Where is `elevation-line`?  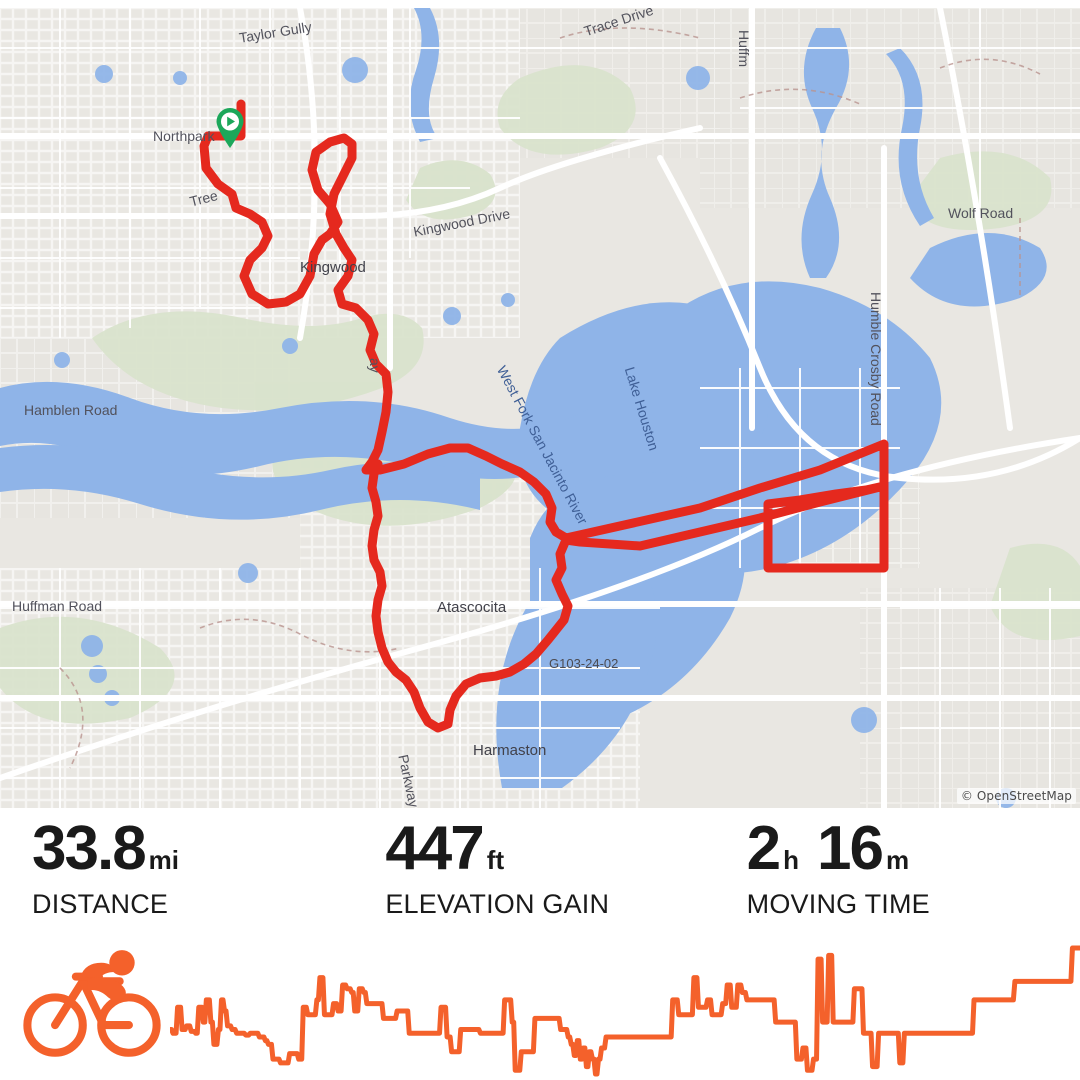 elevation-line is located at coordinates (625, 1011).